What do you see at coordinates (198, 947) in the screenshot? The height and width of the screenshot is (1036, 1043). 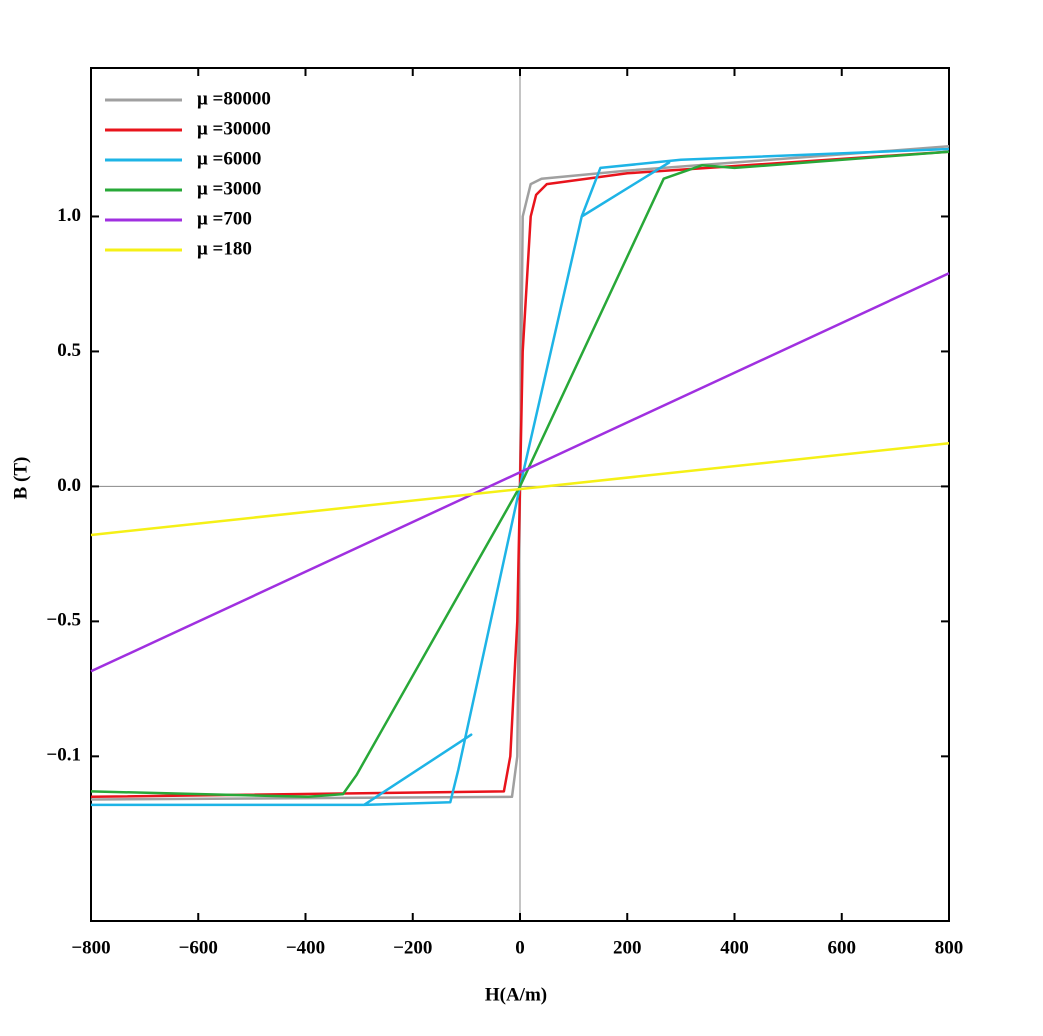 I see `x-tick-label: −600` at bounding box center [198, 947].